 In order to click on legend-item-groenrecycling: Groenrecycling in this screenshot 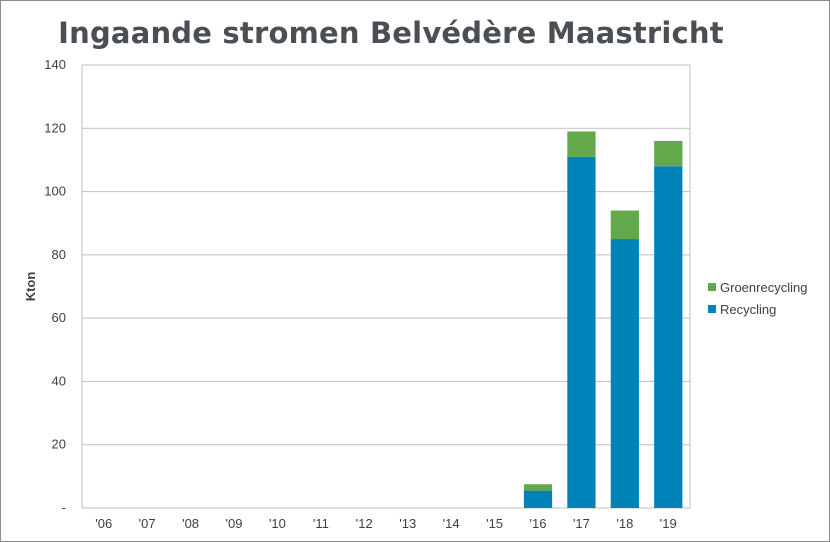, I will do `click(757, 287)`.